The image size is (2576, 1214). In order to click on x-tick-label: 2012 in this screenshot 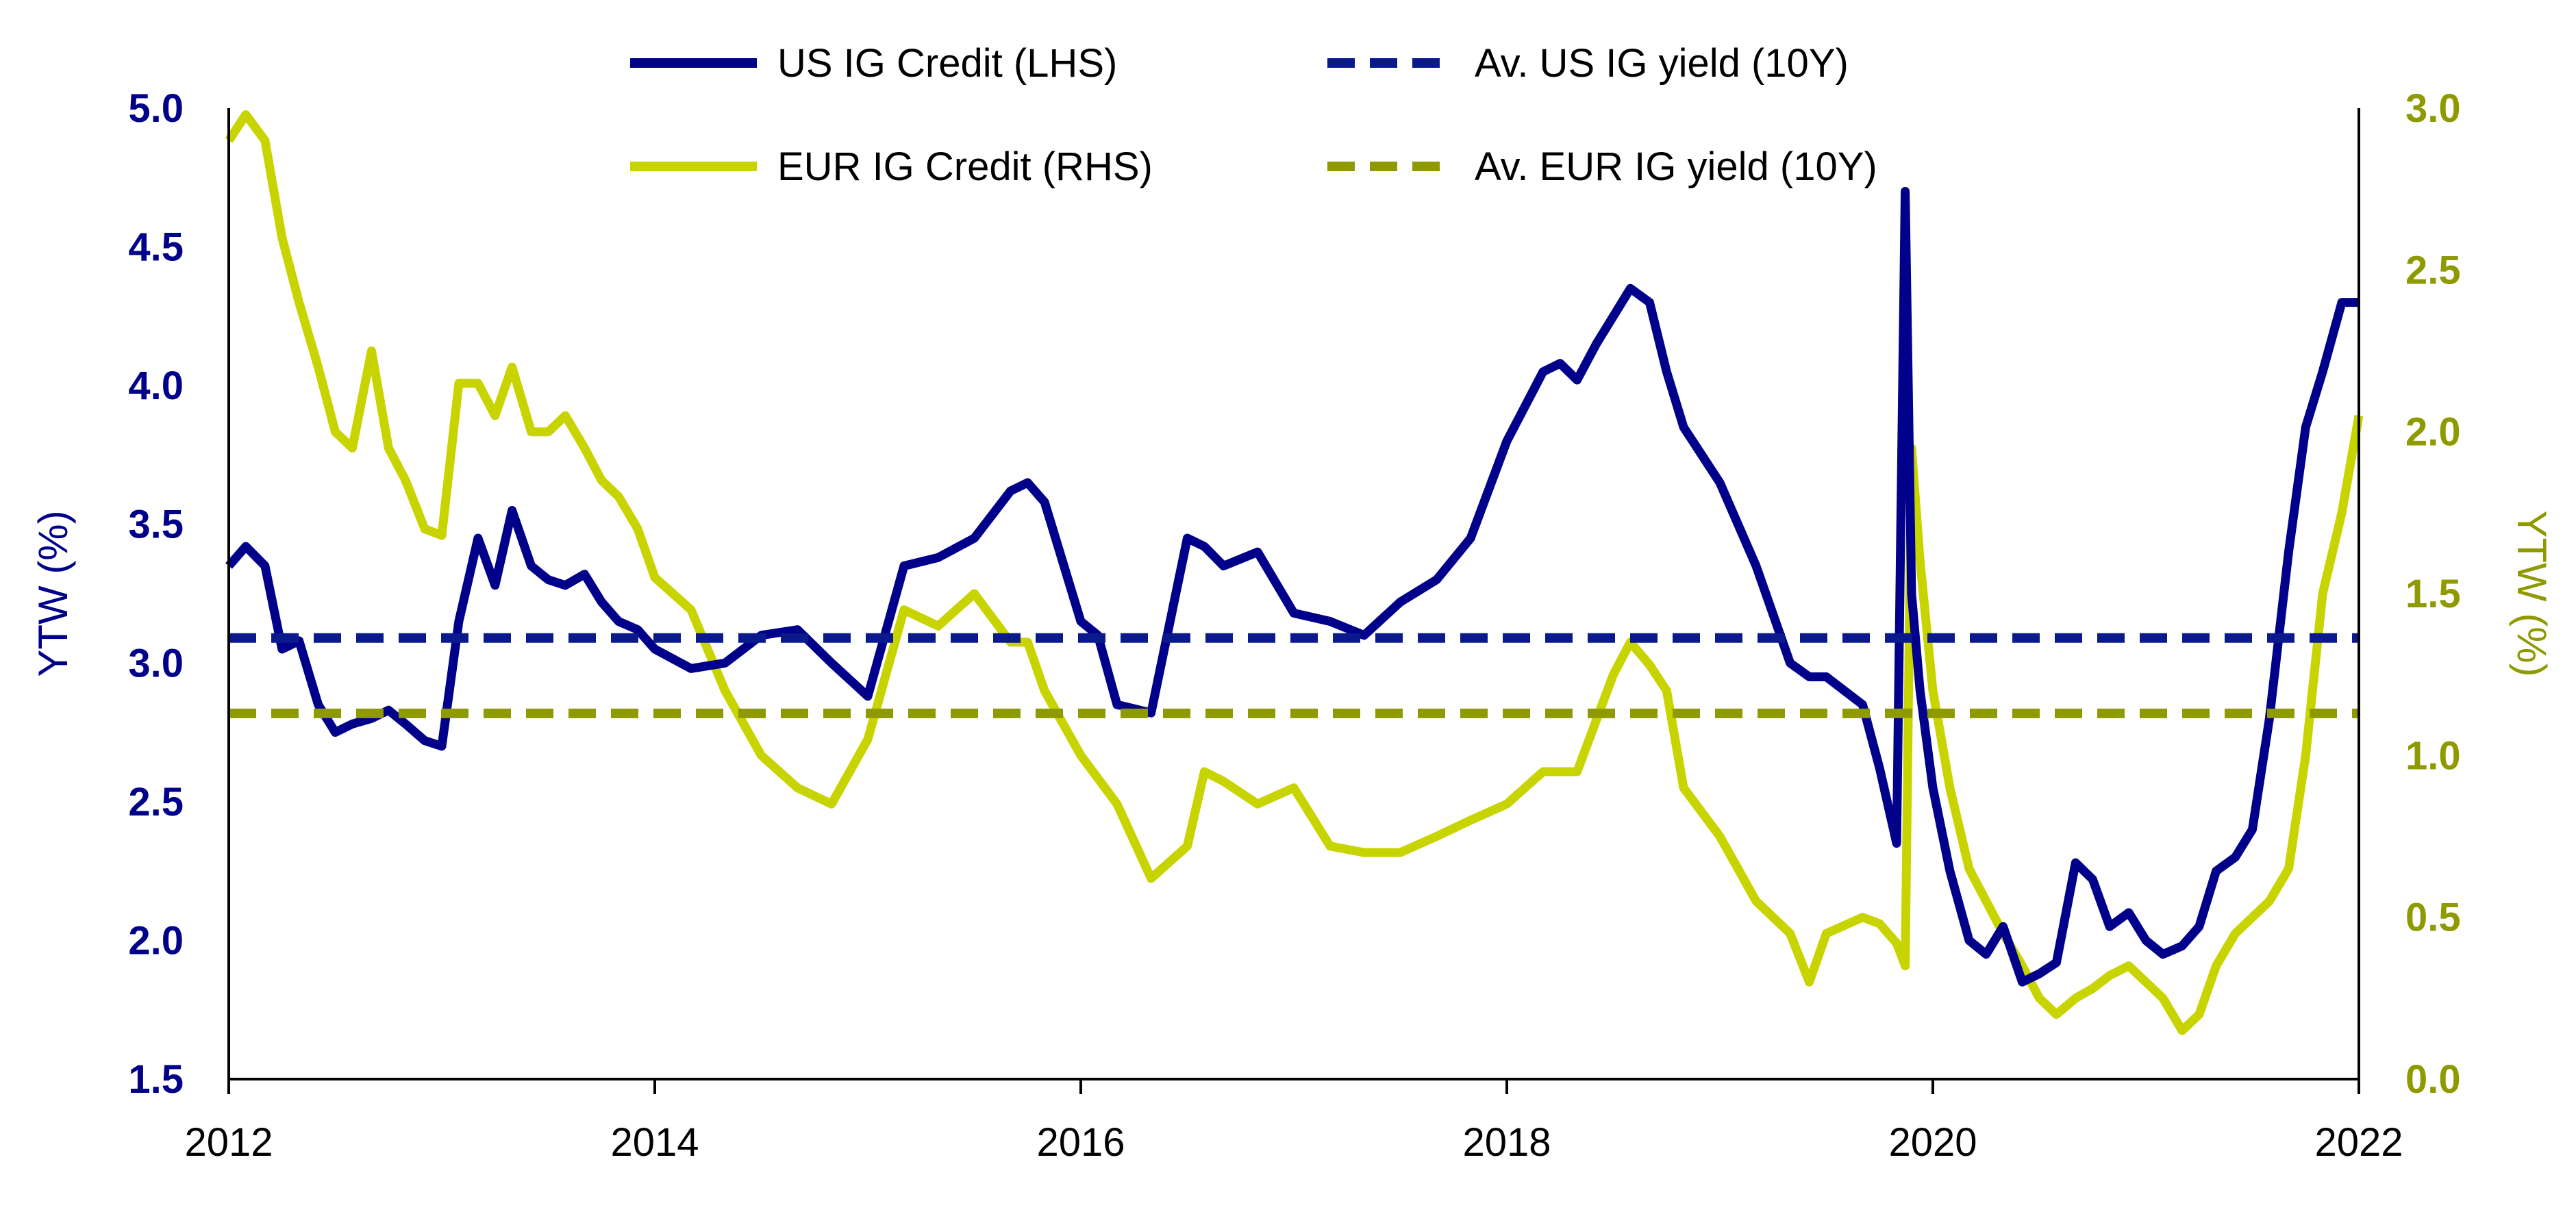, I will do `click(228, 1142)`.